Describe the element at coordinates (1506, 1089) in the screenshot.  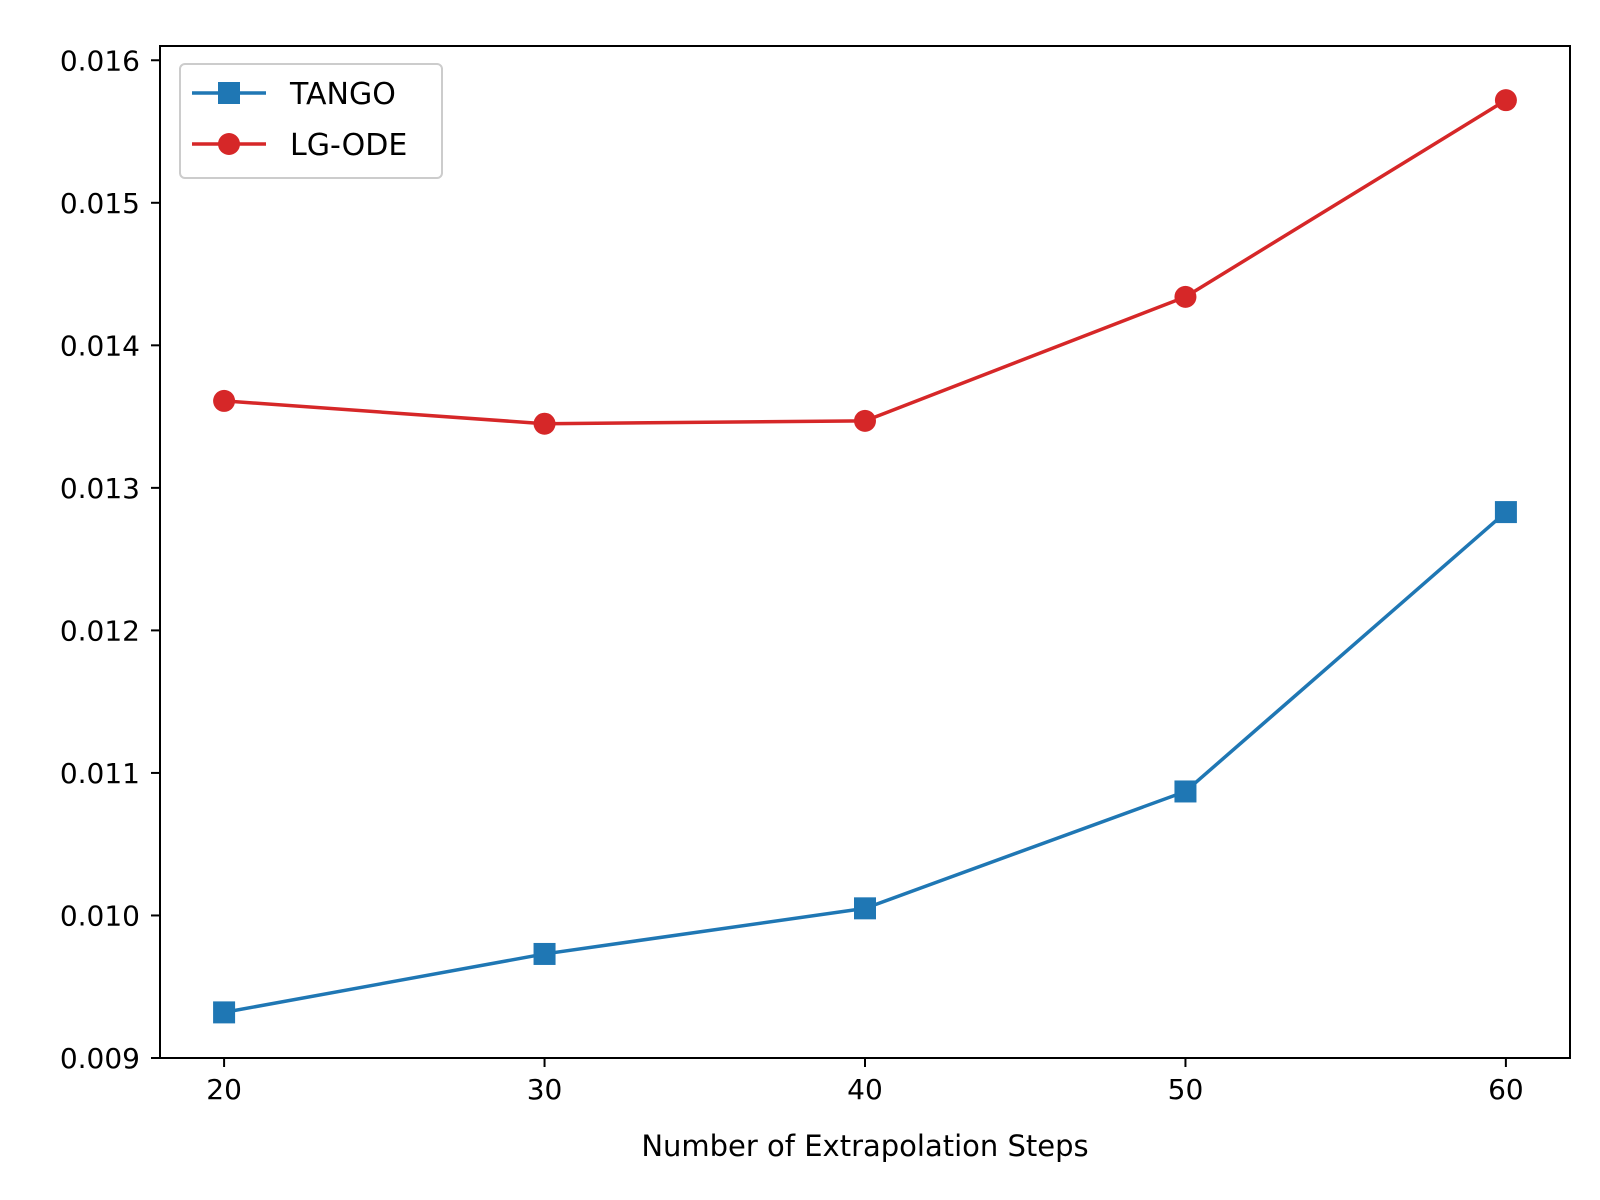
I see `x-tick-label: 60` at that location.